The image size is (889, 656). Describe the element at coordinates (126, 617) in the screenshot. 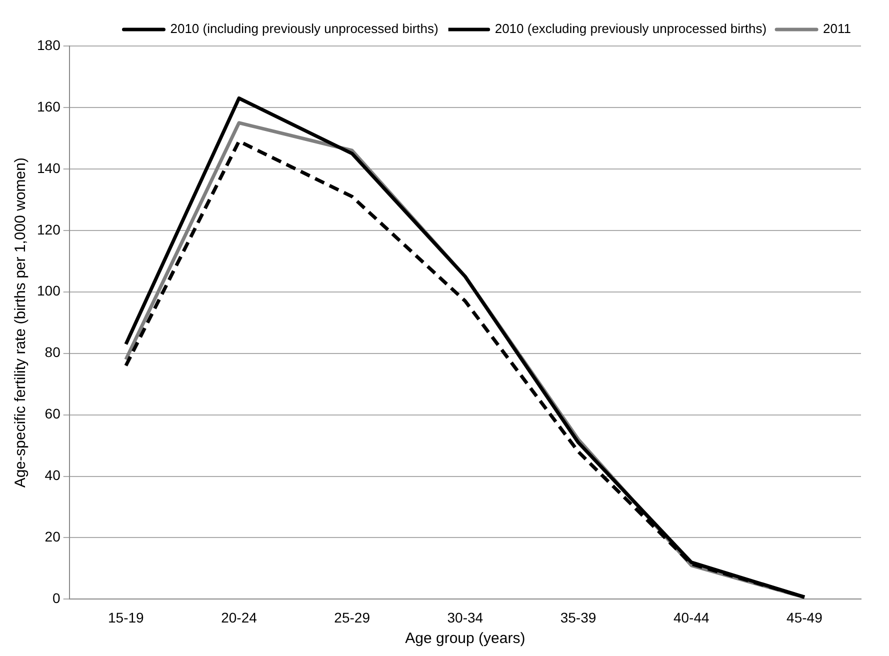

I see `x-tick-label: 15-19` at that location.